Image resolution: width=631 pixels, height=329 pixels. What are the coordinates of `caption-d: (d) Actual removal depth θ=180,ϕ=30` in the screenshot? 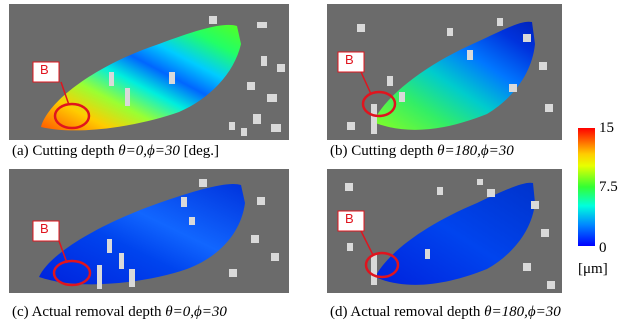 It's located at (445, 312).